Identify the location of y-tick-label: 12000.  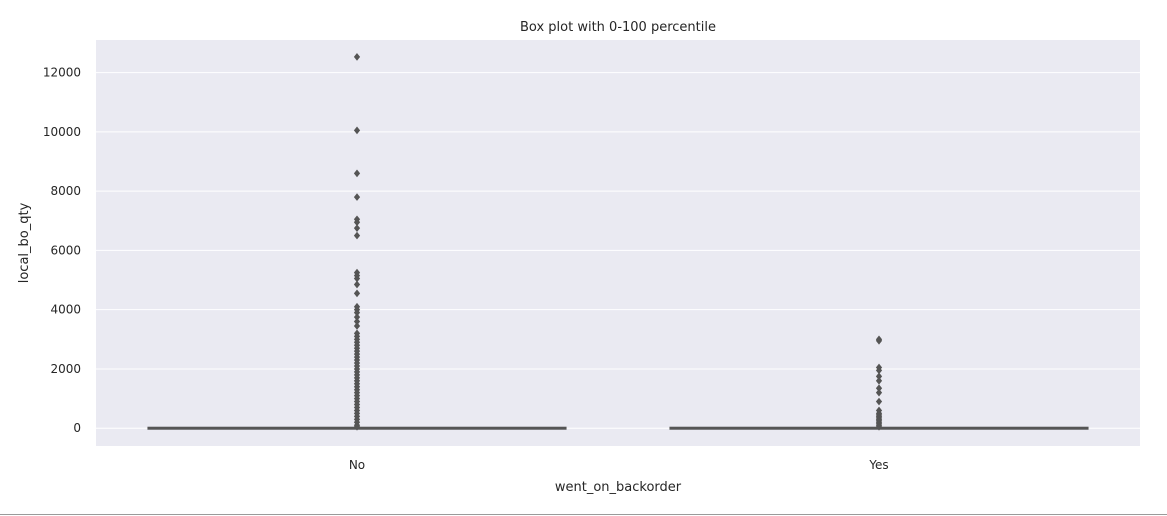
(62, 73).